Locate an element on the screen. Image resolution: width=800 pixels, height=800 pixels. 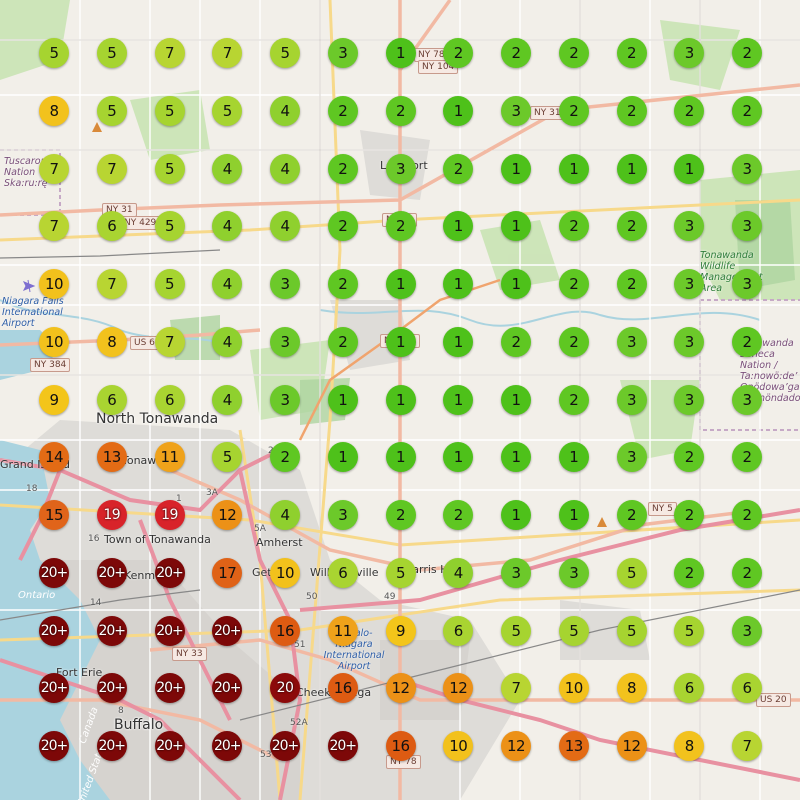
count-marker: 19 is located at coordinates (169, 515).